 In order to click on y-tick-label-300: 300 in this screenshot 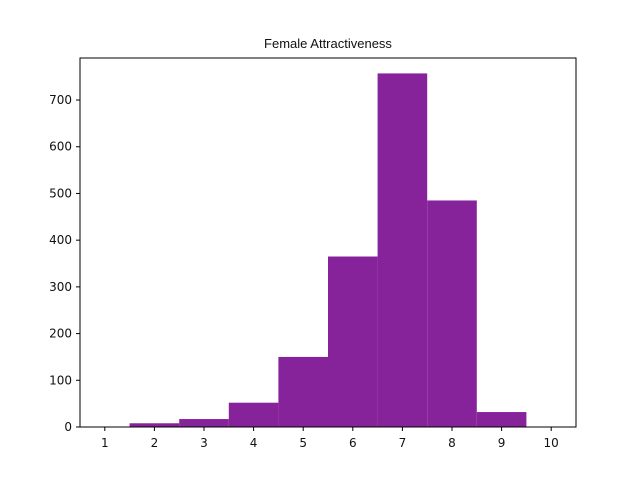, I will do `click(60, 287)`.